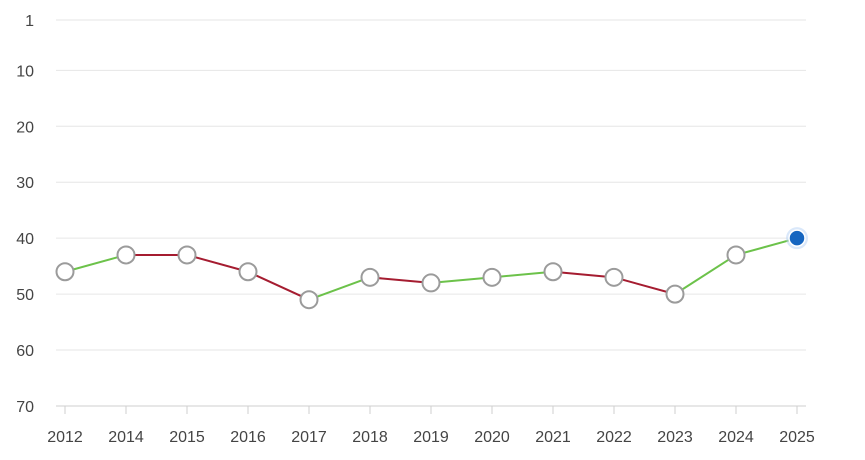  Describe the element at coordinates (126, 255) in the screenshot. I see `data-point-2014` at that location.